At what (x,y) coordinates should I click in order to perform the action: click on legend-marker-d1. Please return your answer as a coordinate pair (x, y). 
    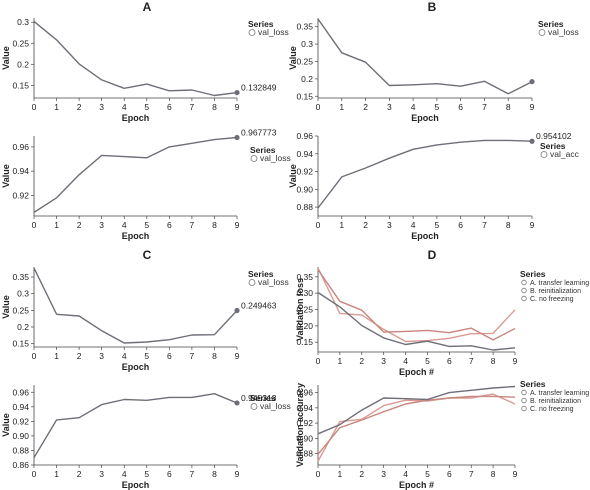
    Looking at the image, I should click on (524, 290).